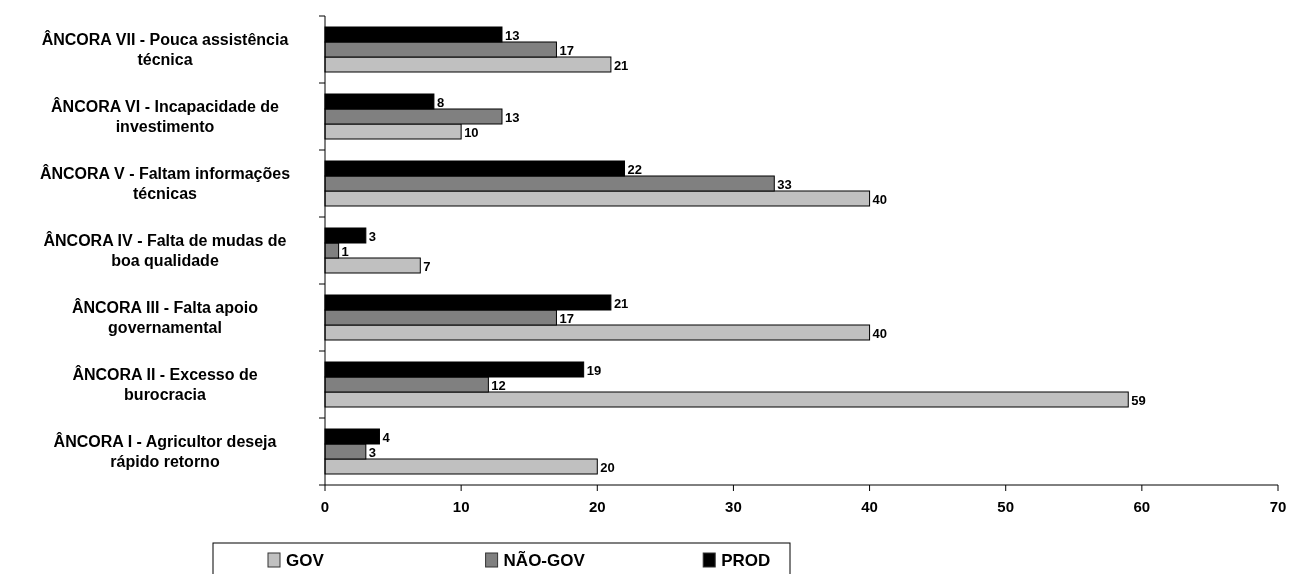 Image resolution: width=1295 pixels, height=574 pixels. Describe the element at coordinates (1138, 400) in the screenshot. I see `data-label: 59` at that location.